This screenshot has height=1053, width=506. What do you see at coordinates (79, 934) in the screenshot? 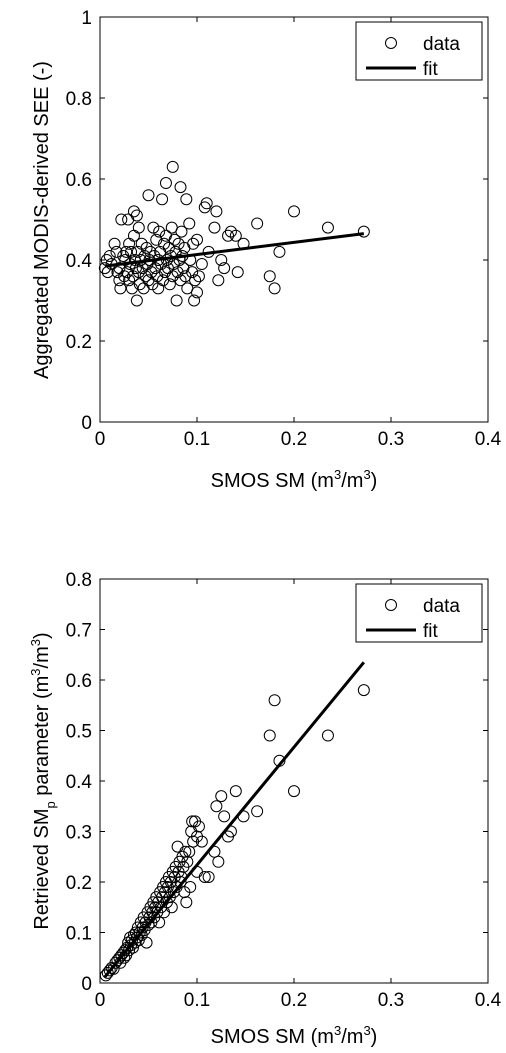
I see `y-tick-label: 0.1` at bounding box center [79, 934].